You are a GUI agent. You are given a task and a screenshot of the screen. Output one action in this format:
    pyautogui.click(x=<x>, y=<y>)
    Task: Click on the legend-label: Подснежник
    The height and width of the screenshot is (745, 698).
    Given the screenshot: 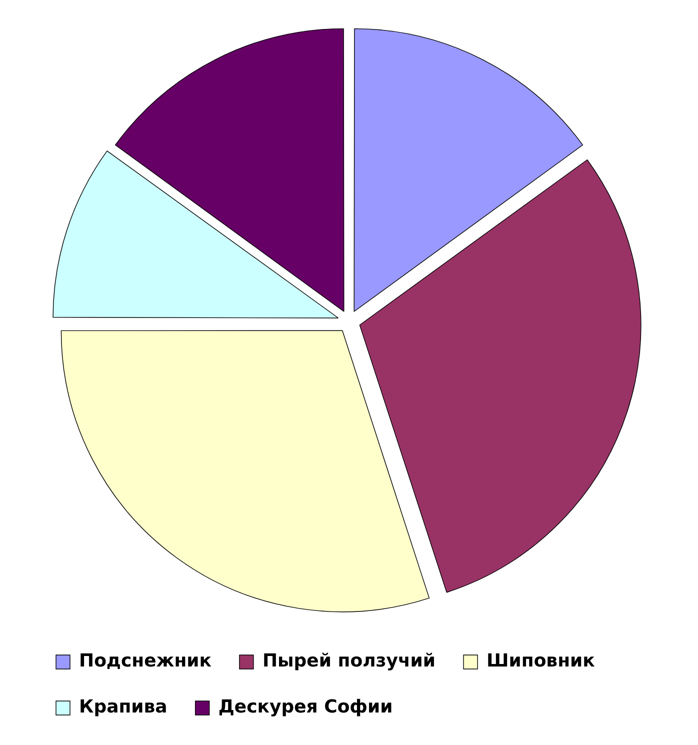 What is the action you would take?
    pyautogui.click(x=145, y=661)
    